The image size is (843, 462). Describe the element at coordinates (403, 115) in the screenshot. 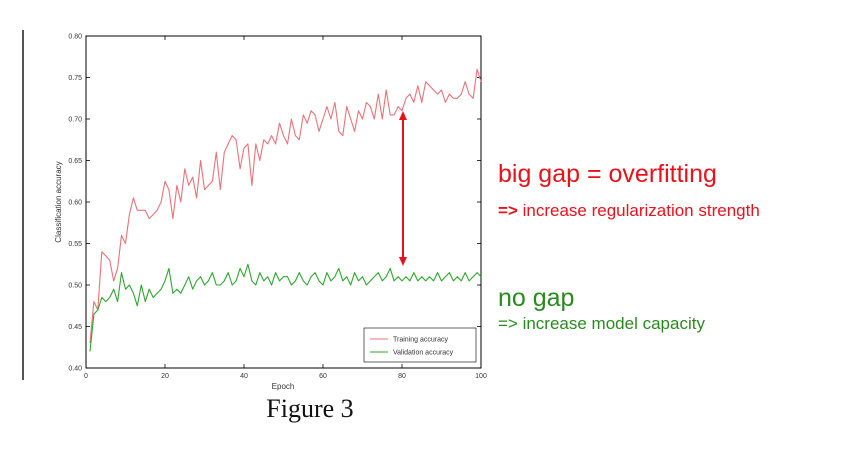

I see `gap-arrow-head-up` at that location.